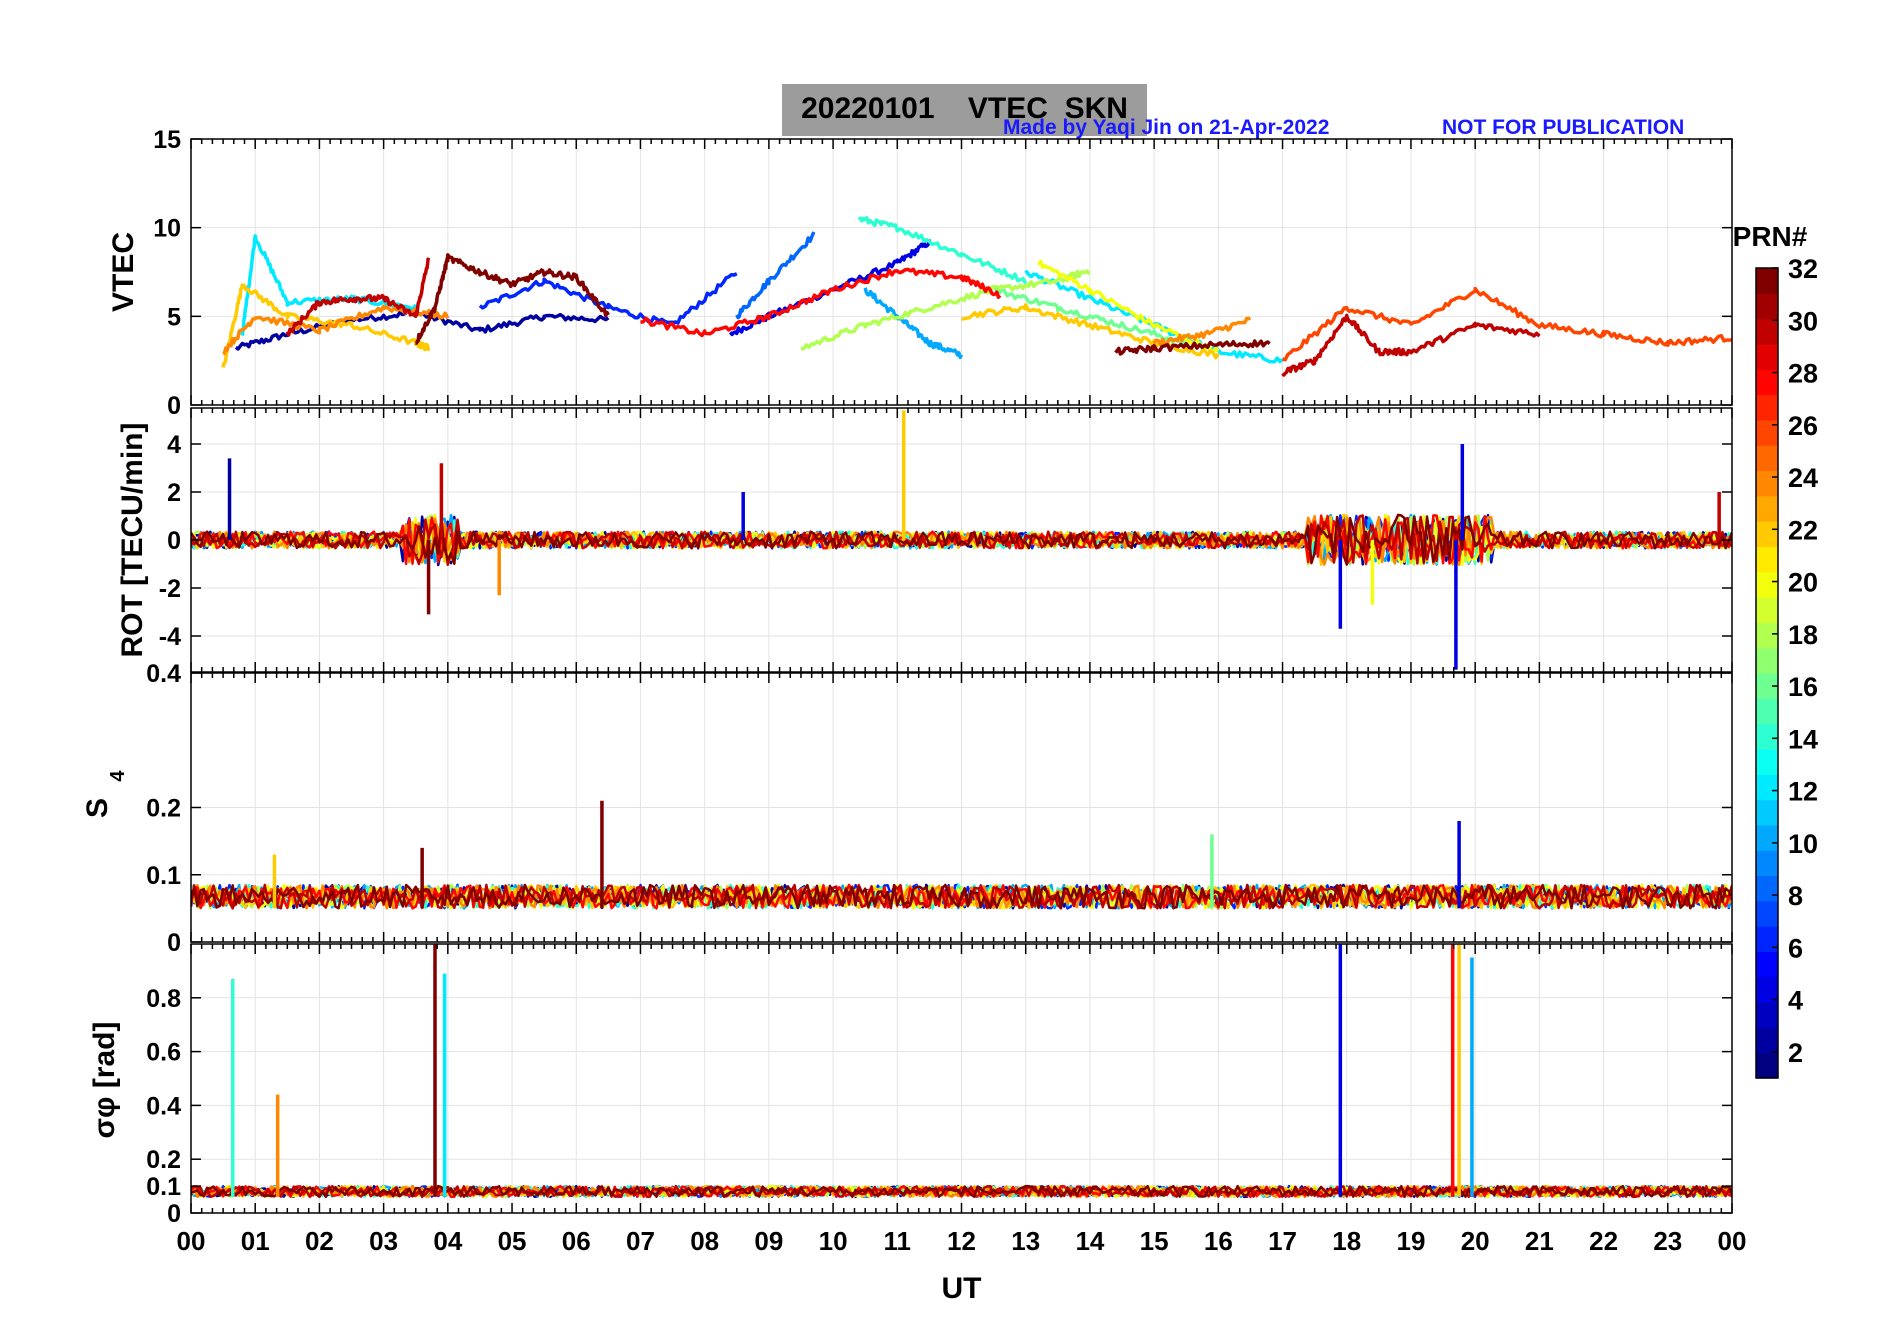 Image resolution: width=1902 pixels, height=1330 pixels. Describe the element at coordinates (1346, 1241) in the screenshot. I see `x-tick-label: 18` at that location.